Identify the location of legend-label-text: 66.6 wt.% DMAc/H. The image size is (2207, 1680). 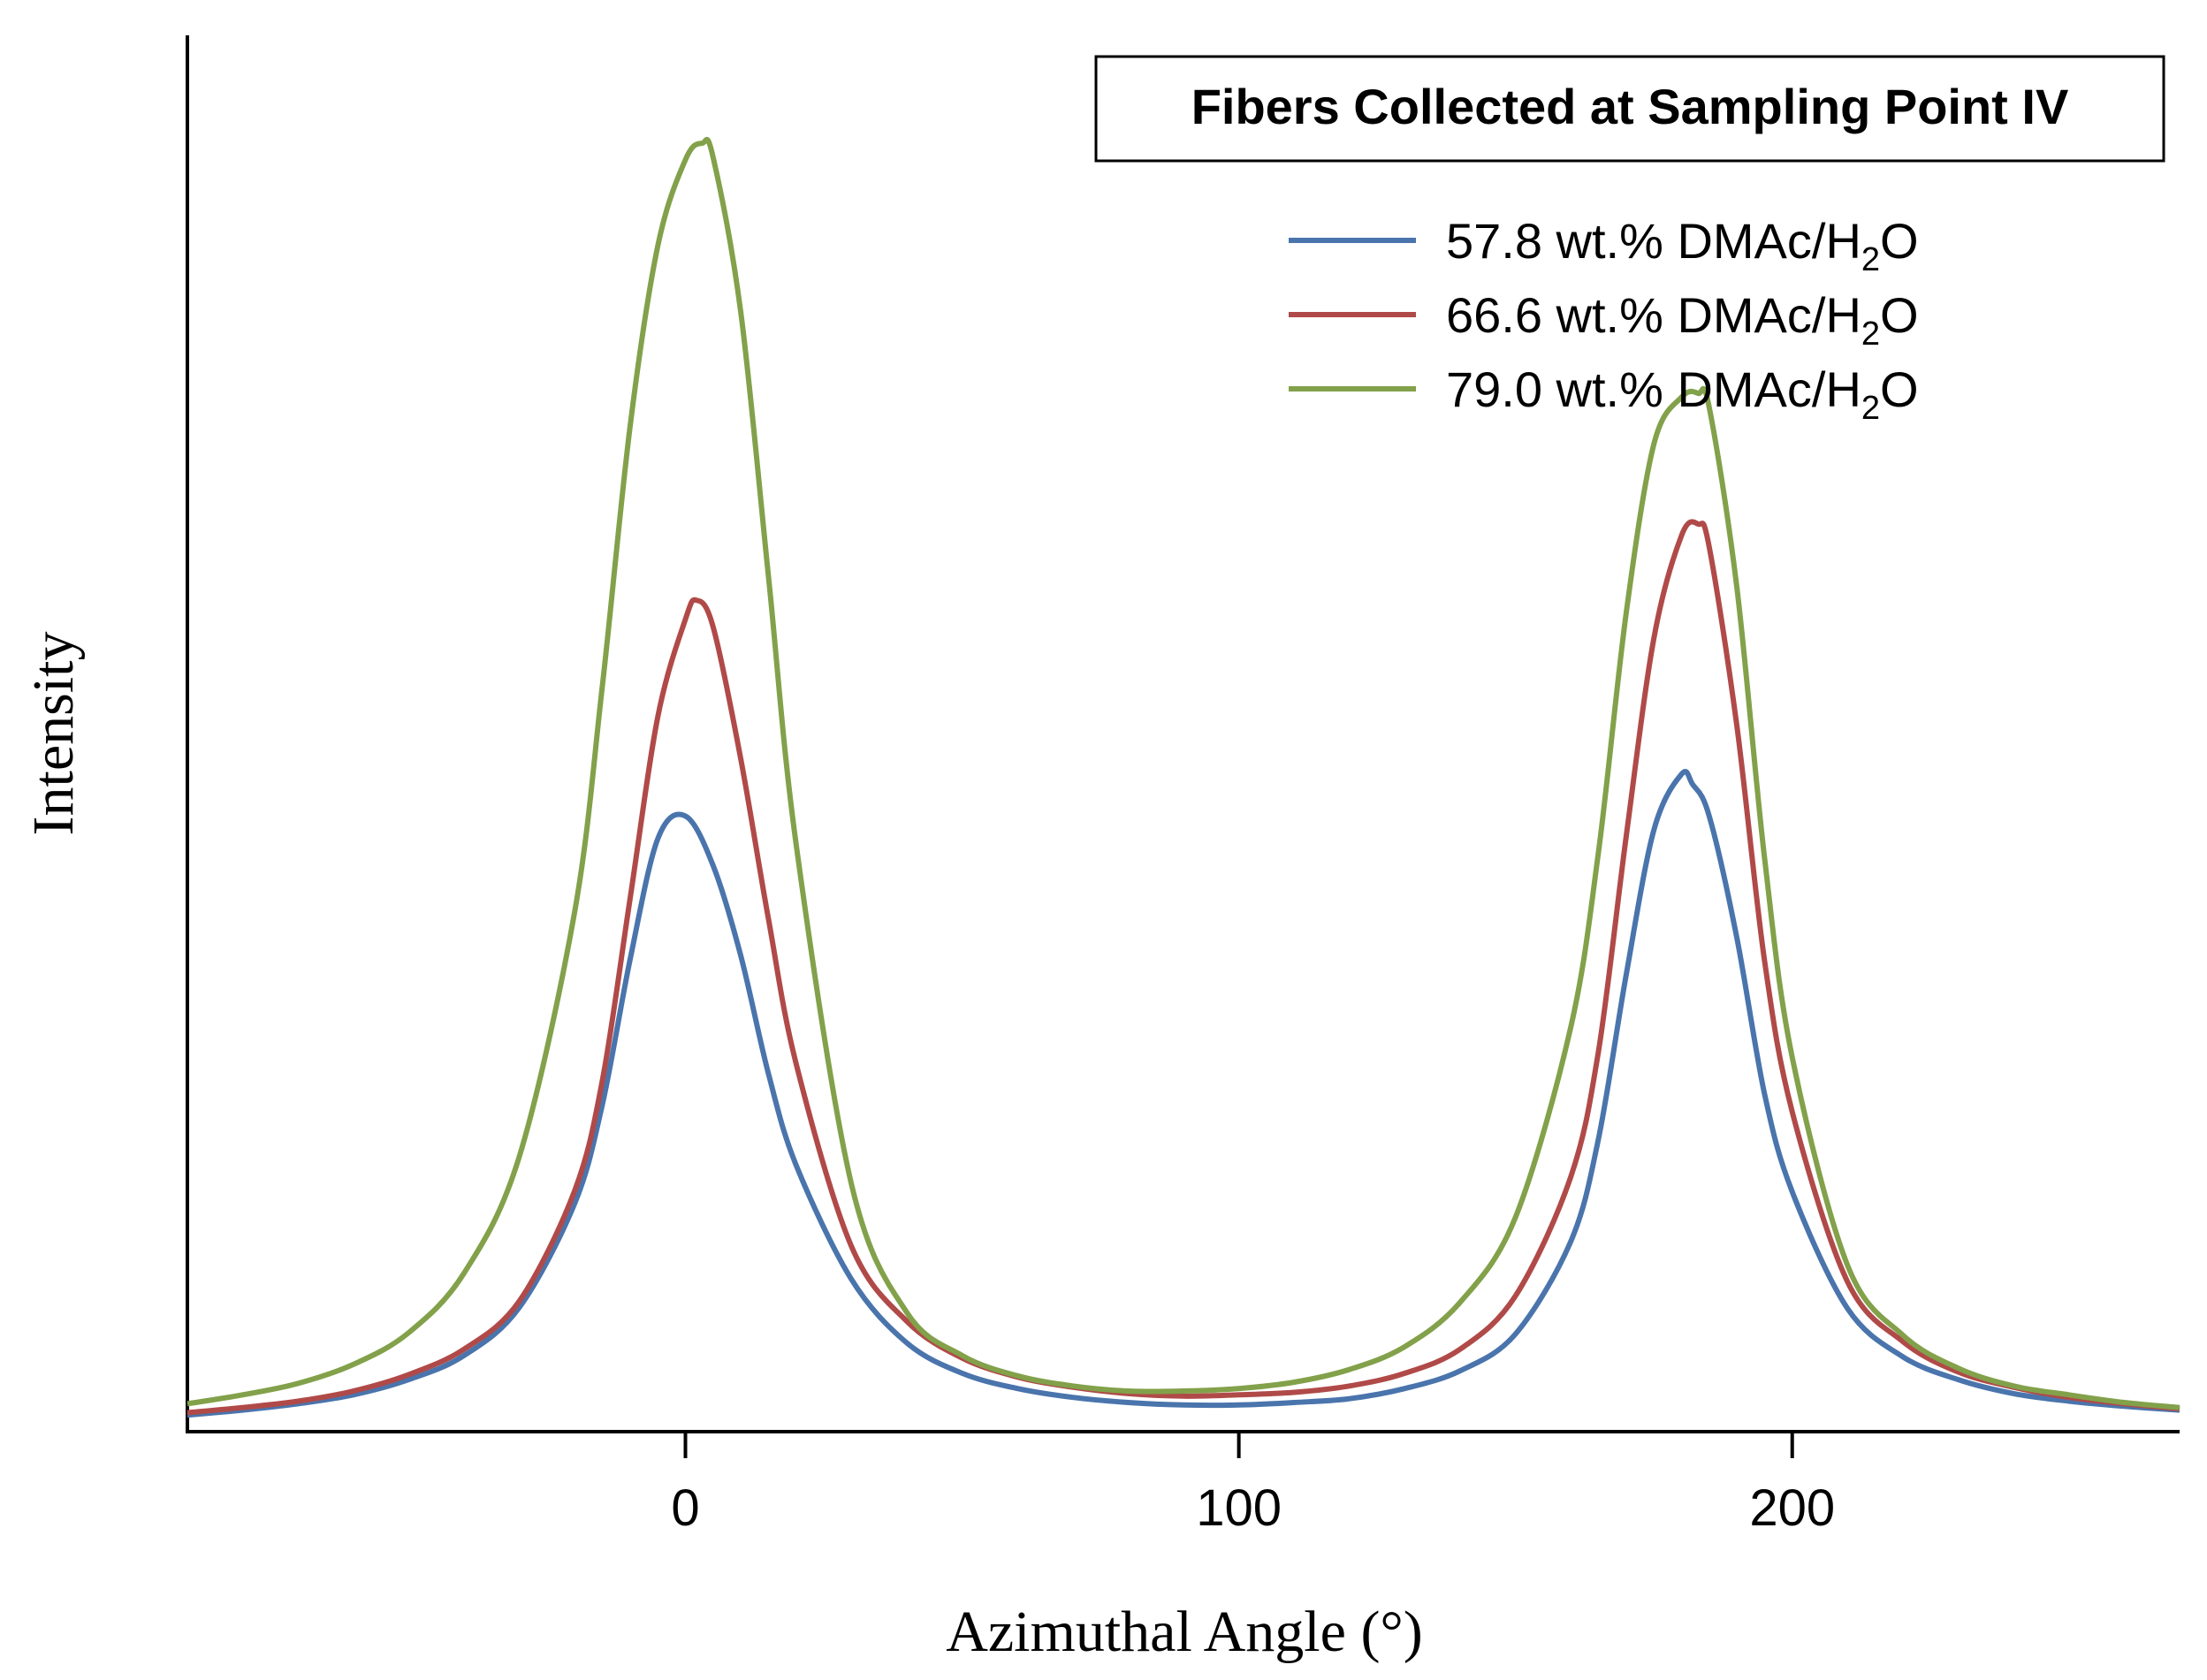
(1653, 315).